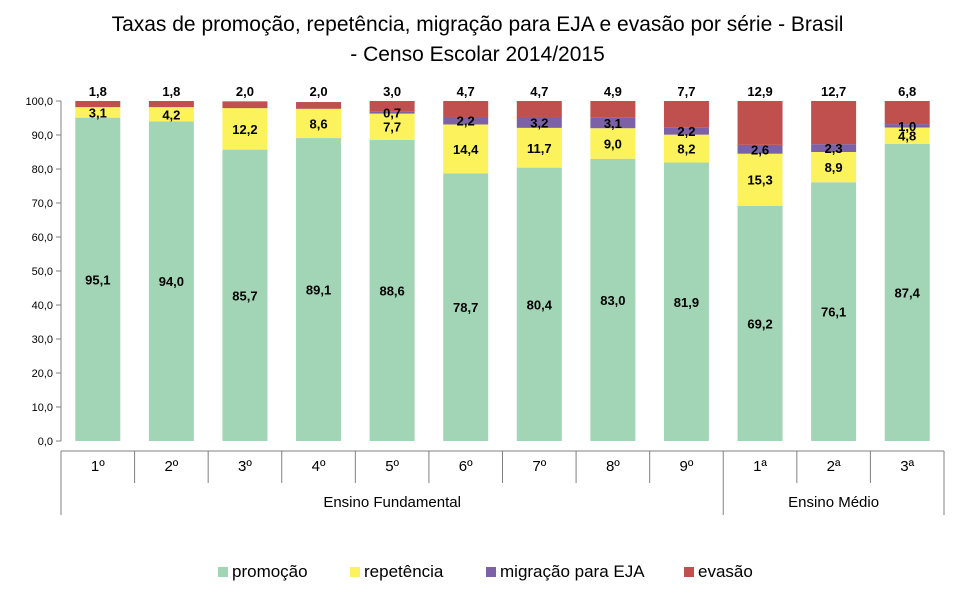  Describe the element at coordinates (98, 466) in the screenshot. I see `x-tick-label: 1º` at that location.